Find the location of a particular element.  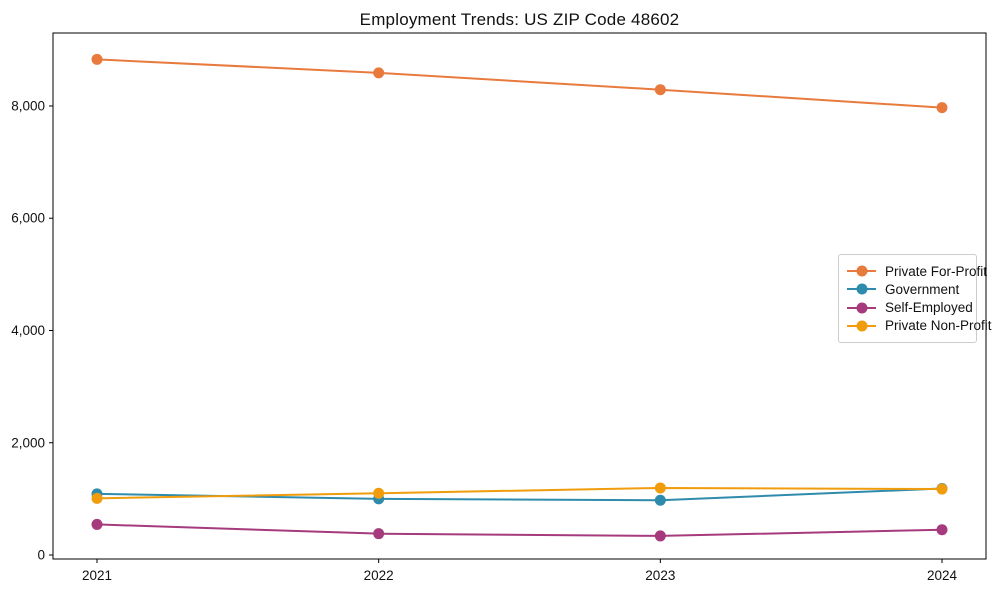

x-tick-label: 2021 is located at coordinates (97, 575).